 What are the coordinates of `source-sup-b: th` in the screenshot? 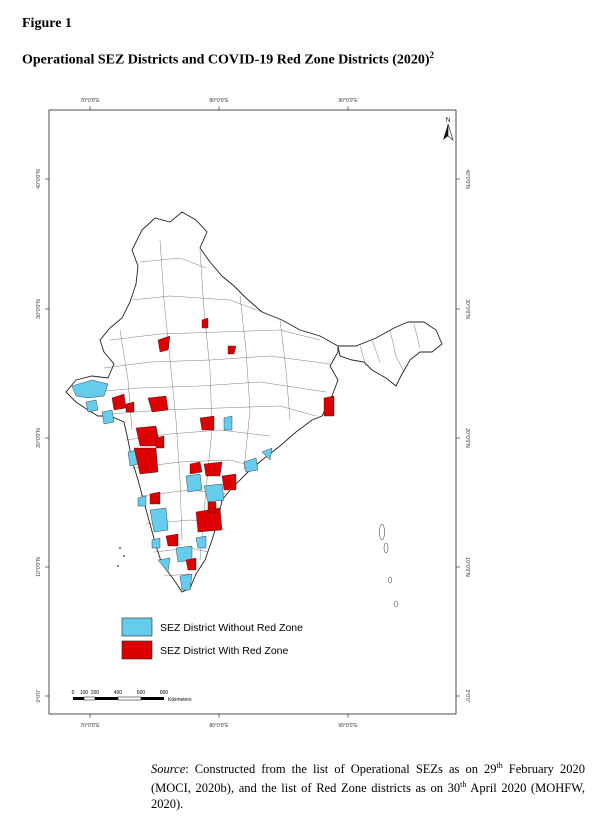 It's located at (463, 785).